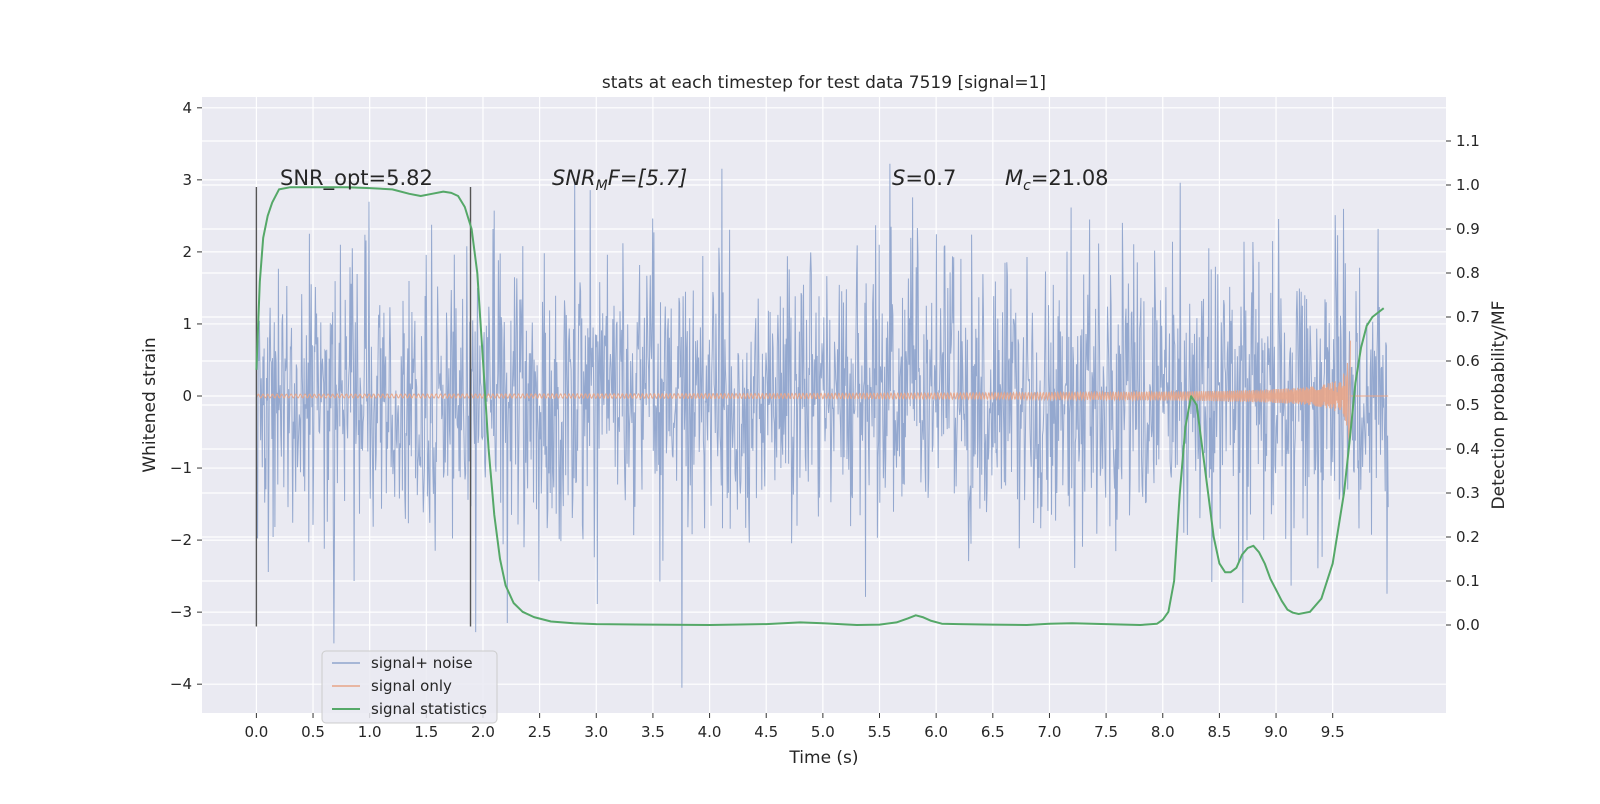 The width and height of the screenshot is (1600, 804). Describe the element at coordinates (181, 612) in the screenshot. I see `y-tick-label: −3` at that location.